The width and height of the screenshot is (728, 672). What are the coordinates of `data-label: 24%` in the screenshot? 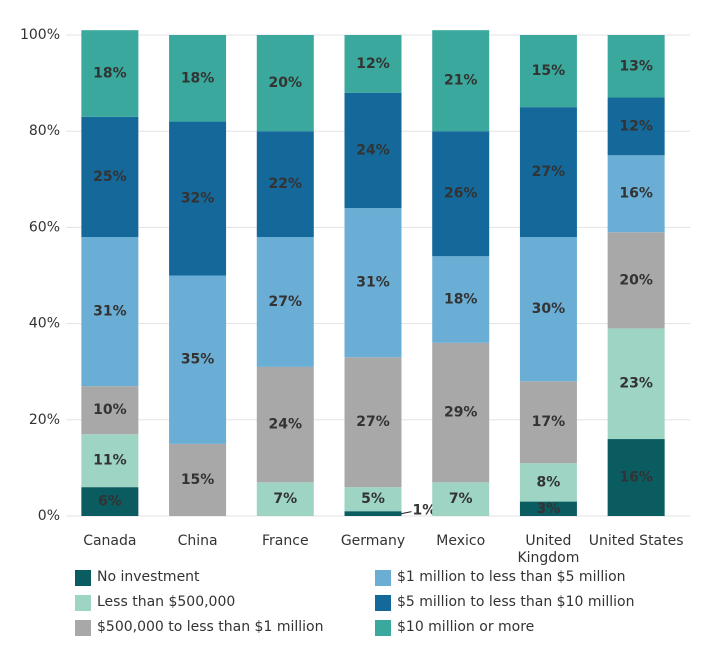 It's located at (373, 150).